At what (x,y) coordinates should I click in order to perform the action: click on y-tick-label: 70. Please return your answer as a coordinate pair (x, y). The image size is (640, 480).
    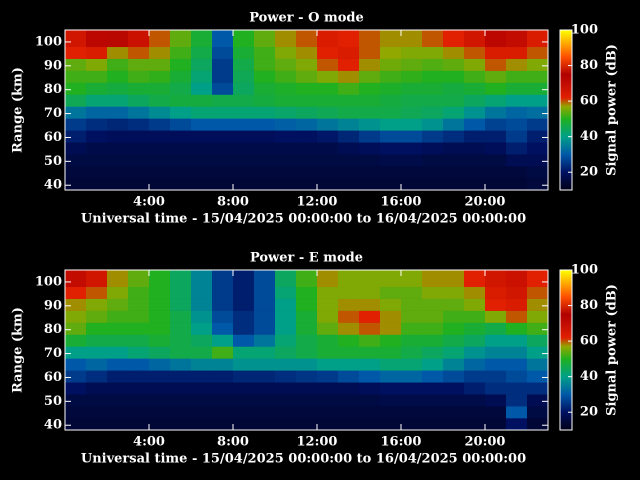
    Looking at the image, I should click on (53, 353).